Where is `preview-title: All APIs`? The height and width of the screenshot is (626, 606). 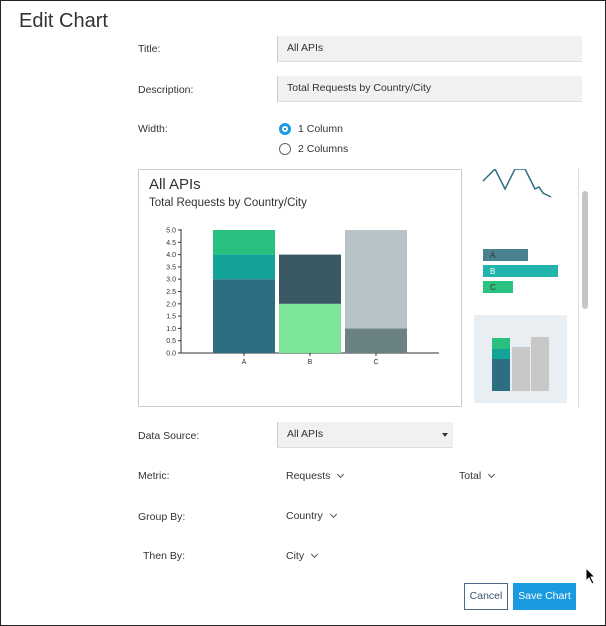
preview-title: All APIs is located at coordinates (175, 184).